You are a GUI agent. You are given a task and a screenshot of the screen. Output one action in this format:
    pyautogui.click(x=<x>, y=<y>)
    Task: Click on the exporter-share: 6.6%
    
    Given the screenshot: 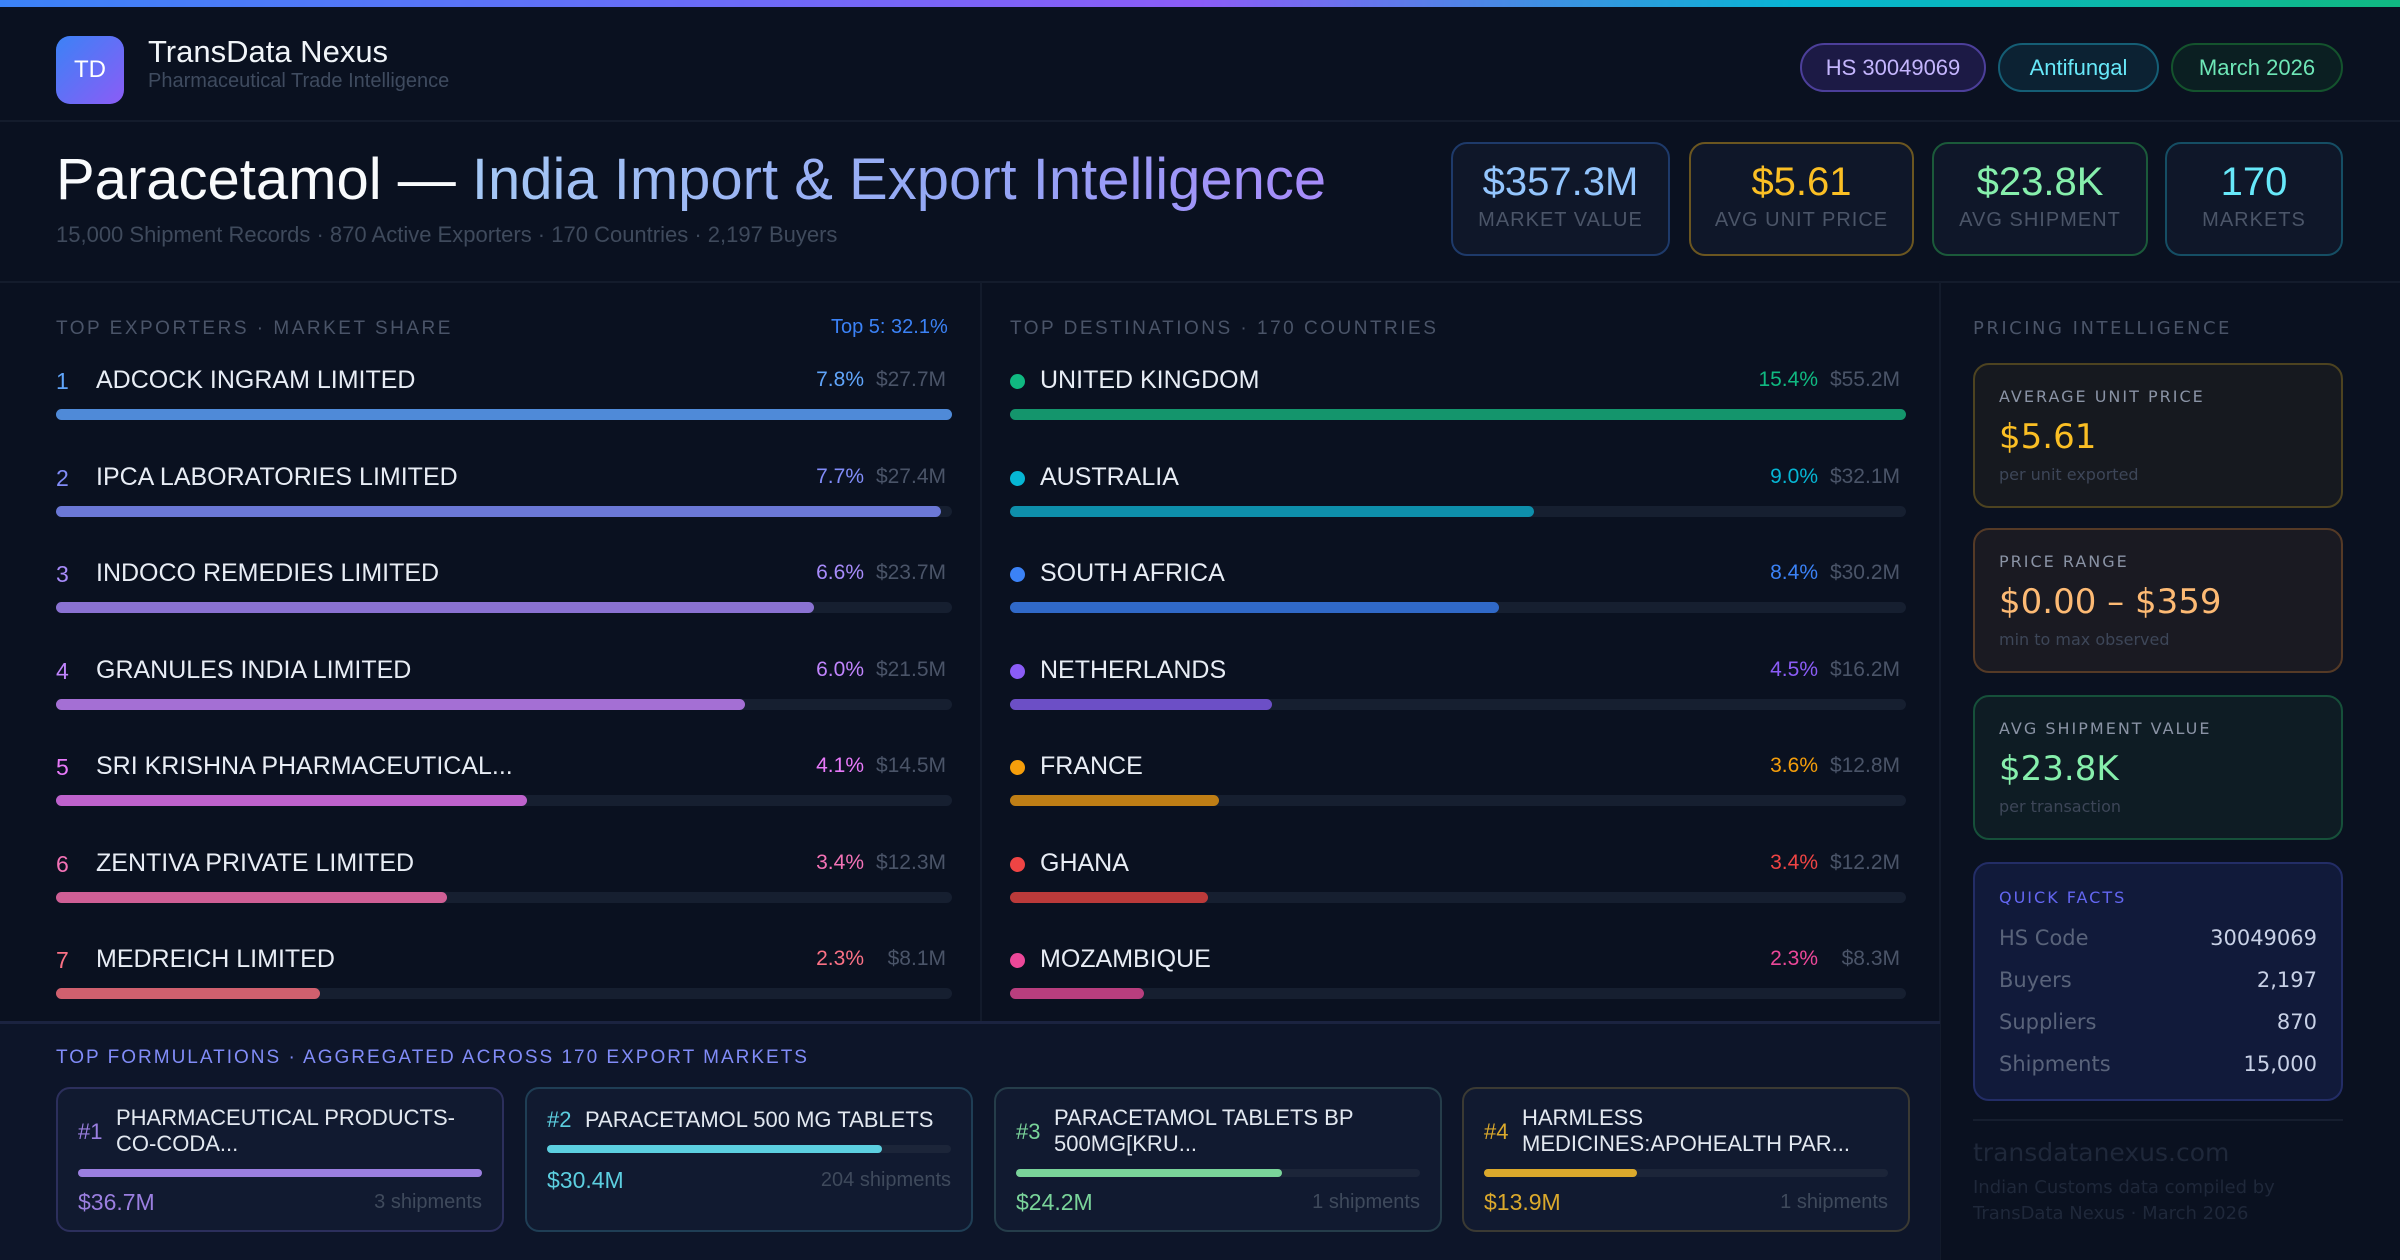 What is the action you would take?
    pyautogui.click(x=840, y=572)
    